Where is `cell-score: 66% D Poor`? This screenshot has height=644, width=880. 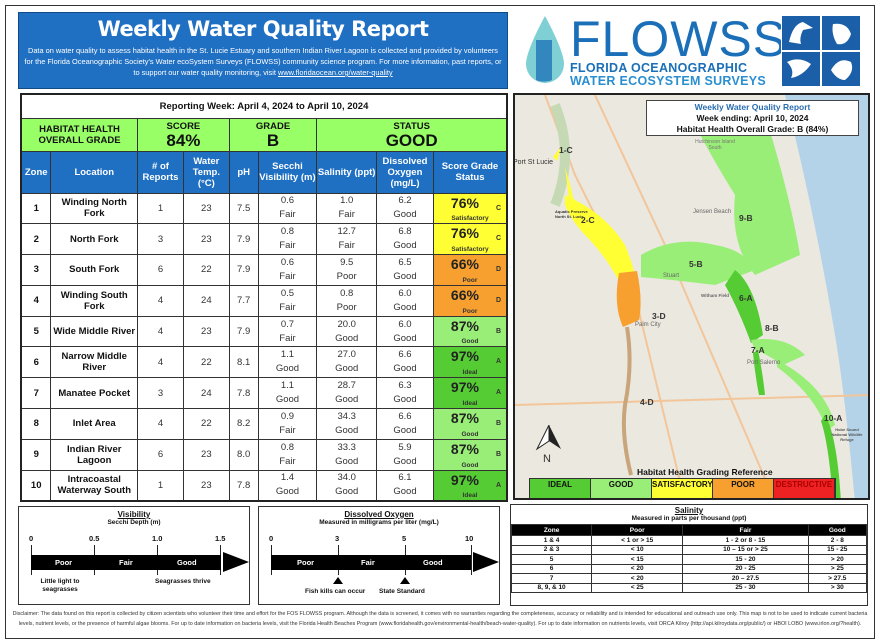
cell-score: 66% D Poor is located at coordinates (470, 300).